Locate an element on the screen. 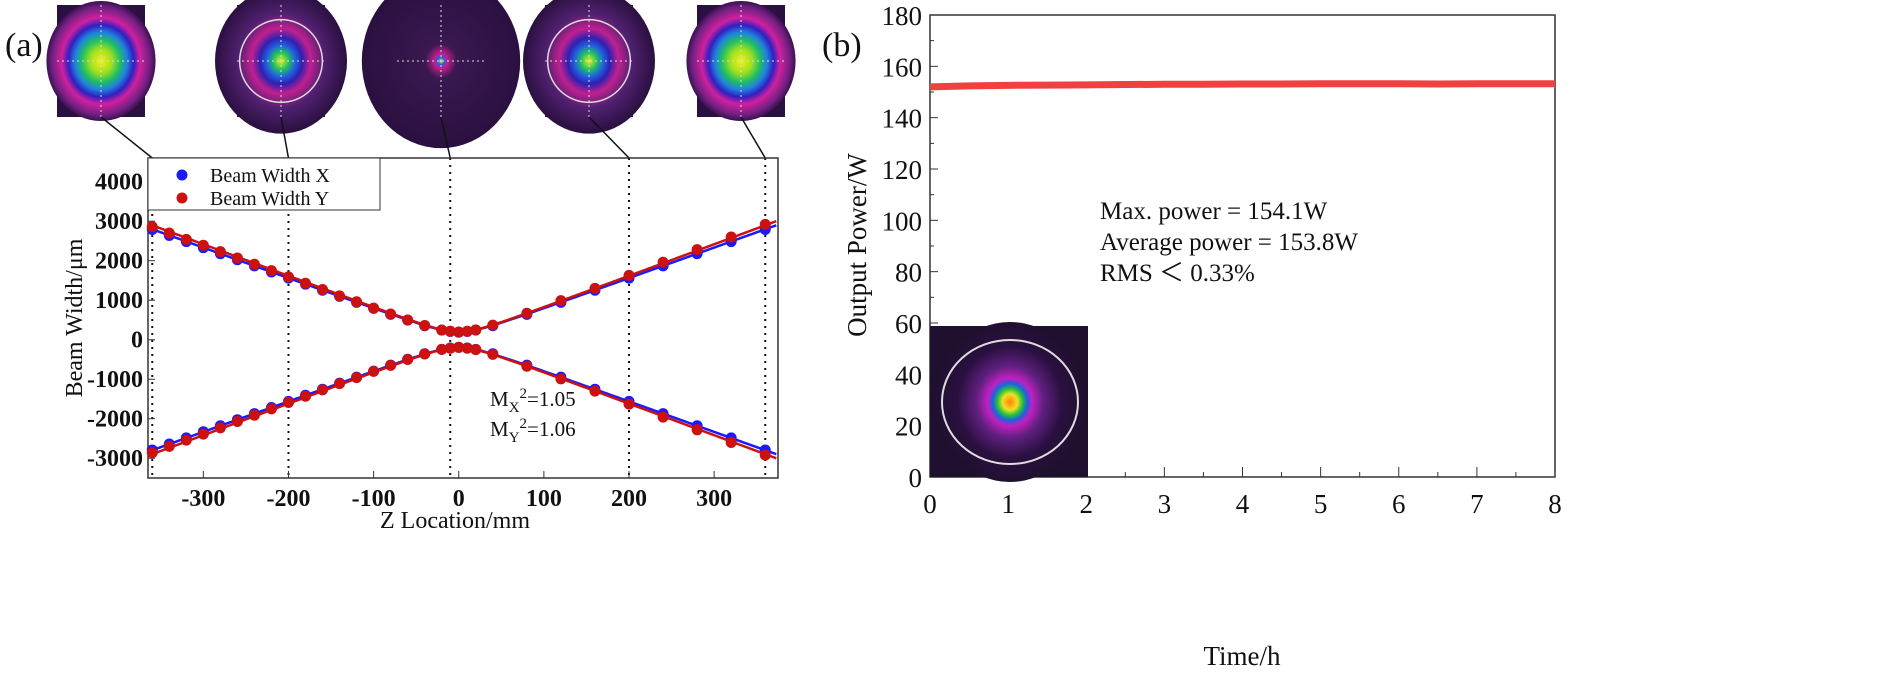  y-tick-label: 2000 is located at coordinates (119, 262).